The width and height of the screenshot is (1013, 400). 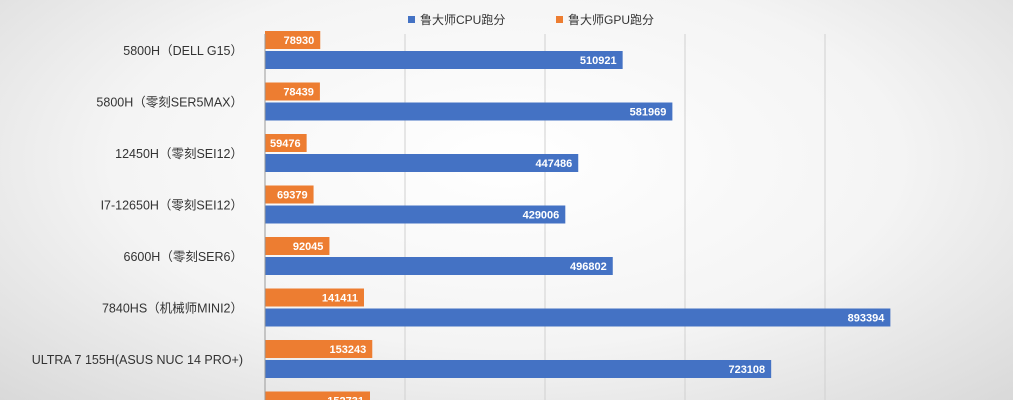 I want to click on gpu-value-label: 69379, so click(x=292, y=196).